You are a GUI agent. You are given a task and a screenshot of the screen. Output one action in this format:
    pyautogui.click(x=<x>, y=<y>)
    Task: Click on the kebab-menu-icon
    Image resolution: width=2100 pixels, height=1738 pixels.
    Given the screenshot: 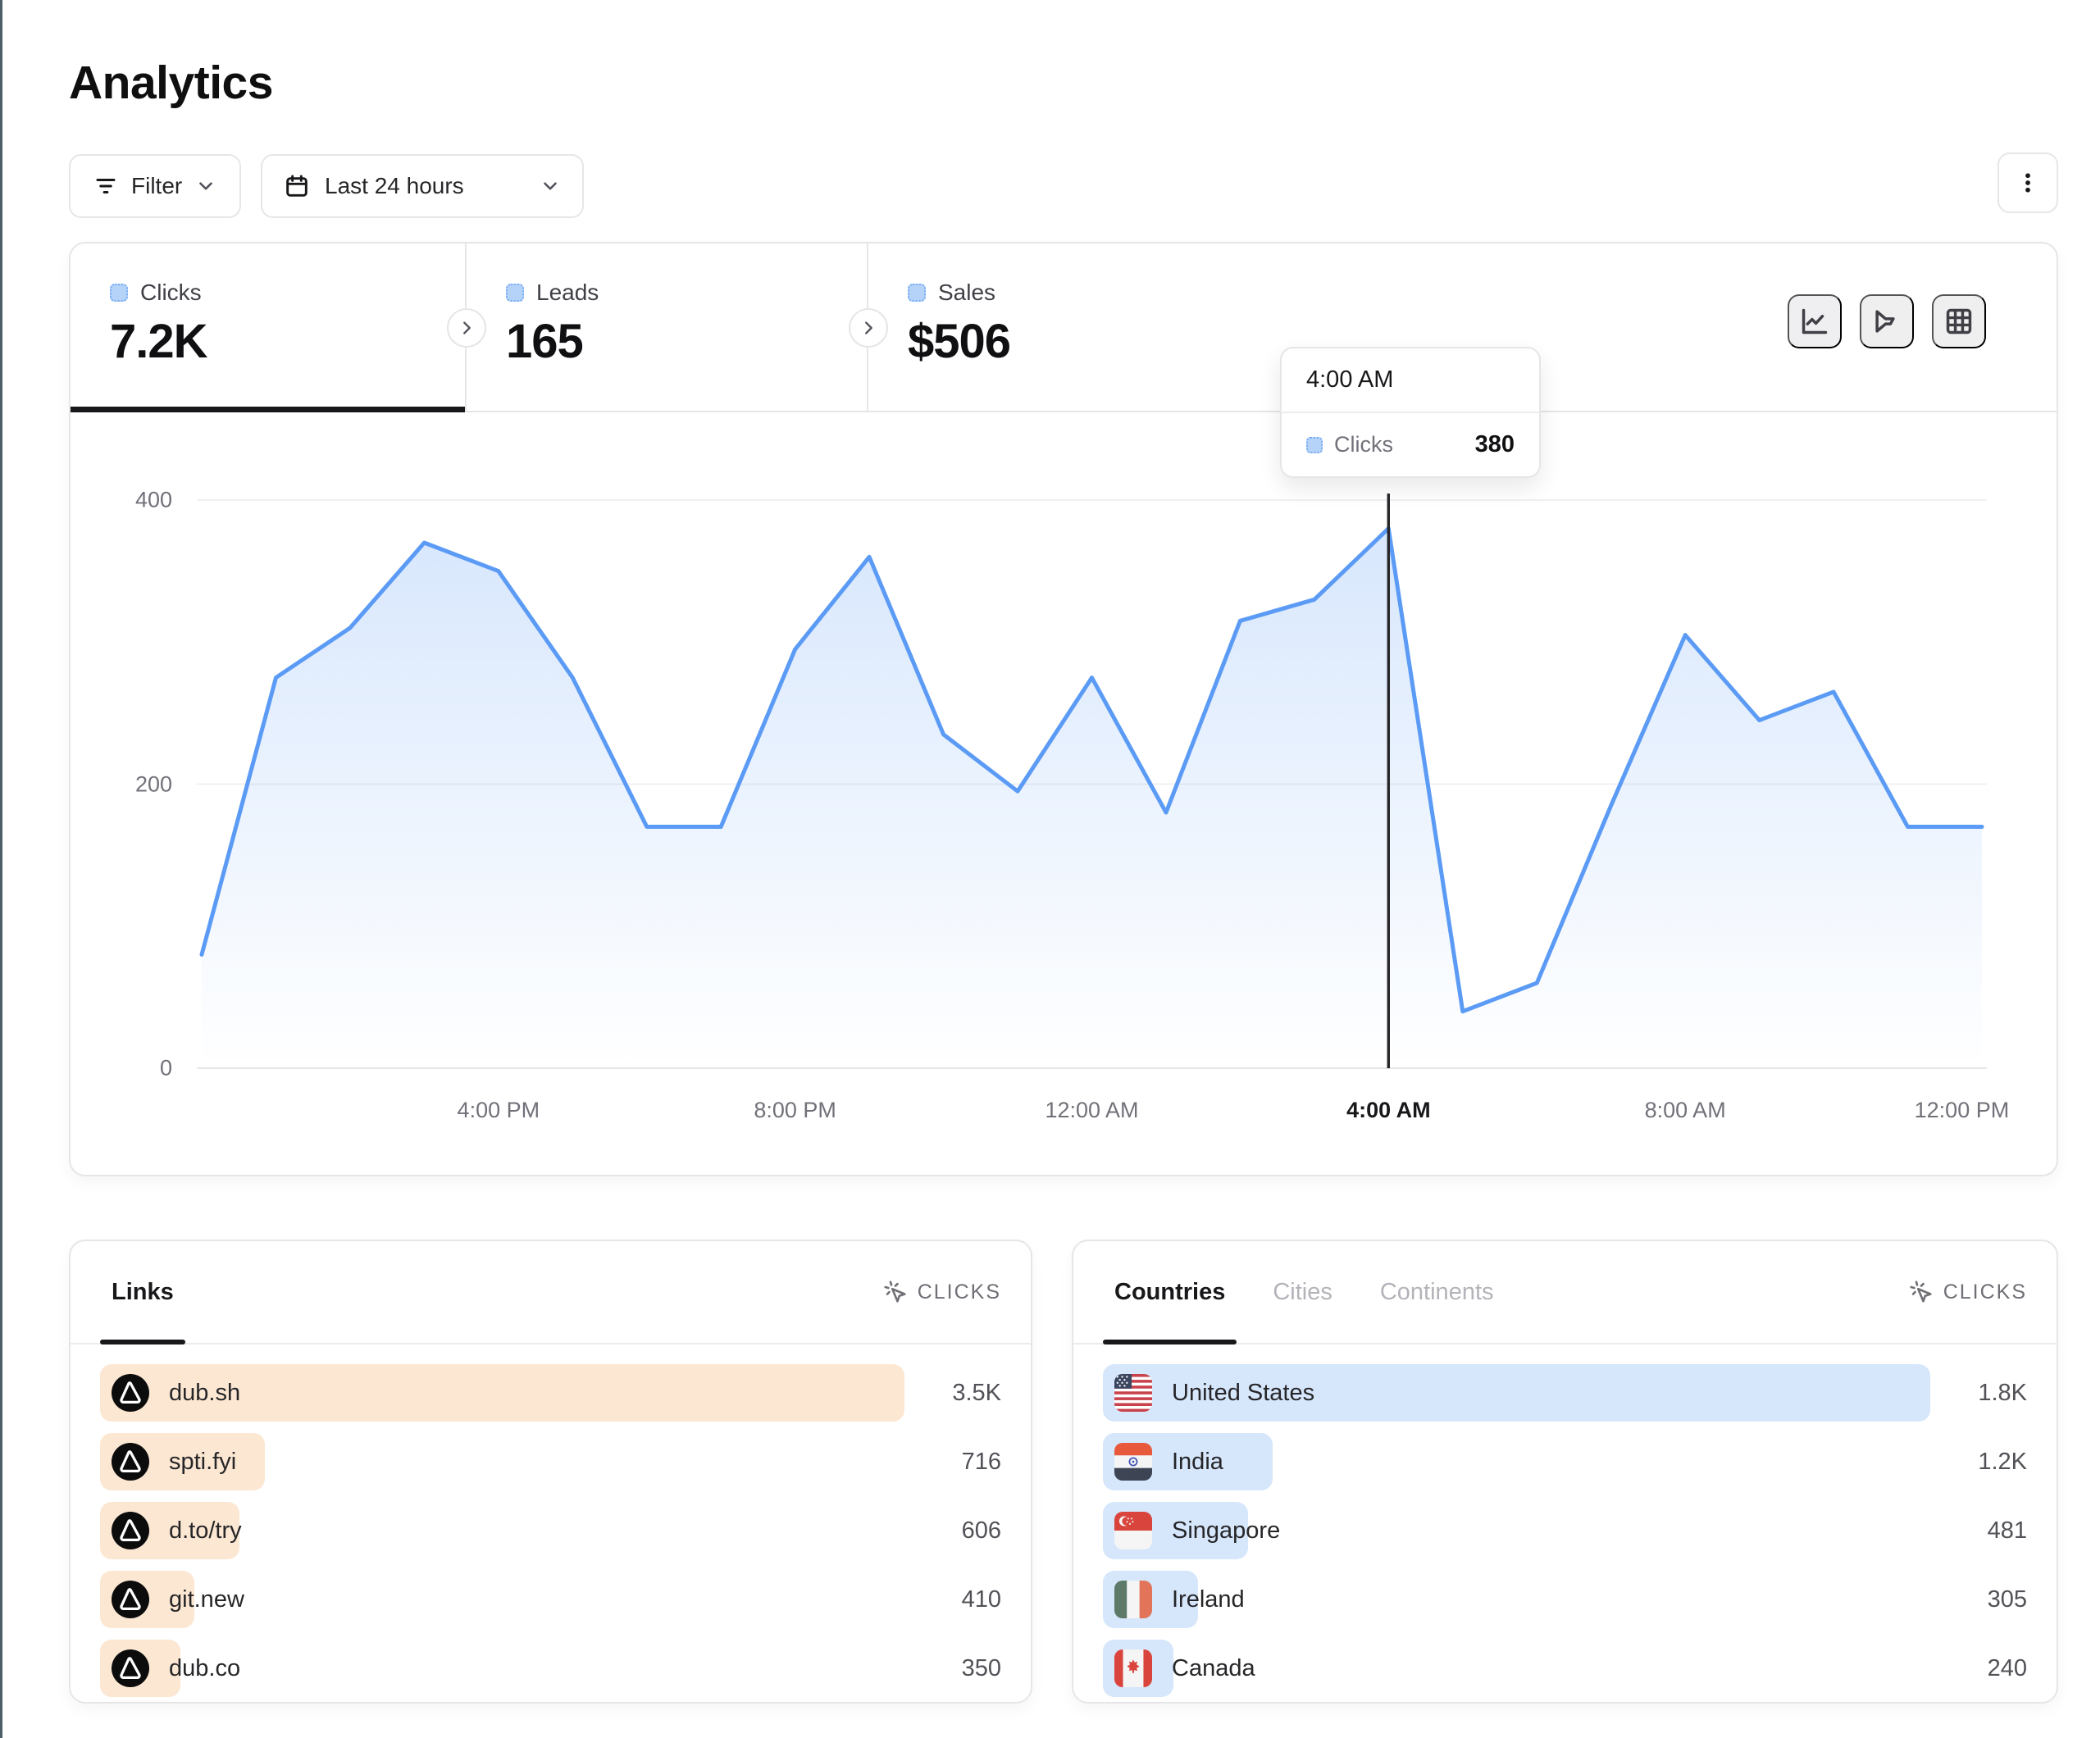 What is the action you would take?
    pyautogui.click(x=2028, y=183)
    